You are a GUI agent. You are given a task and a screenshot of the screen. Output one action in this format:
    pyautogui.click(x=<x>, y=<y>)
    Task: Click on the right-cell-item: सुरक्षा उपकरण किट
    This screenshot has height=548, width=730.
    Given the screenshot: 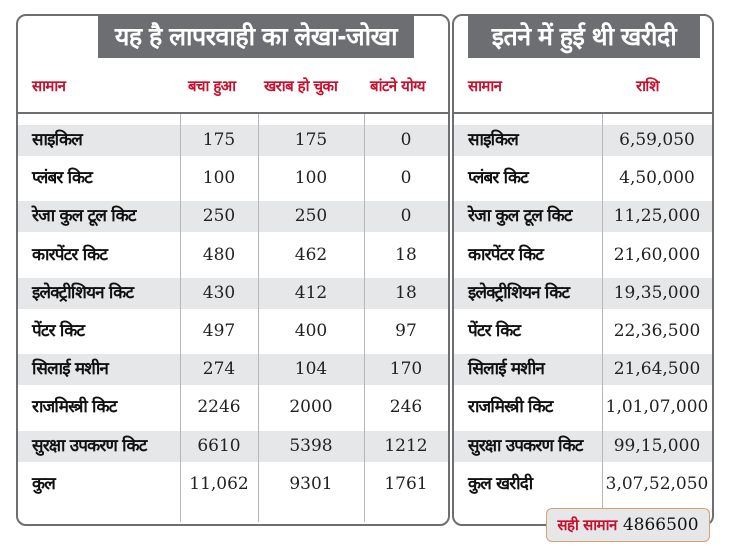 What is the action you would take?
    pyautogui.click(x=525, y=445)
    